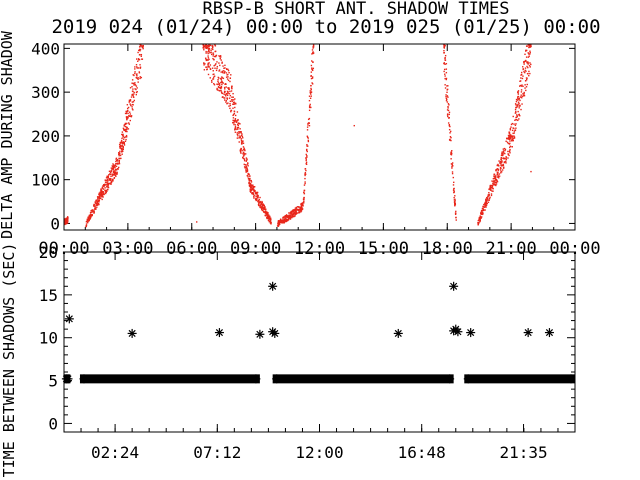  What do you see at coordinates (273, 286) in the screenshot?
I see `bottom-data-point` at bounding box center [273, 286].